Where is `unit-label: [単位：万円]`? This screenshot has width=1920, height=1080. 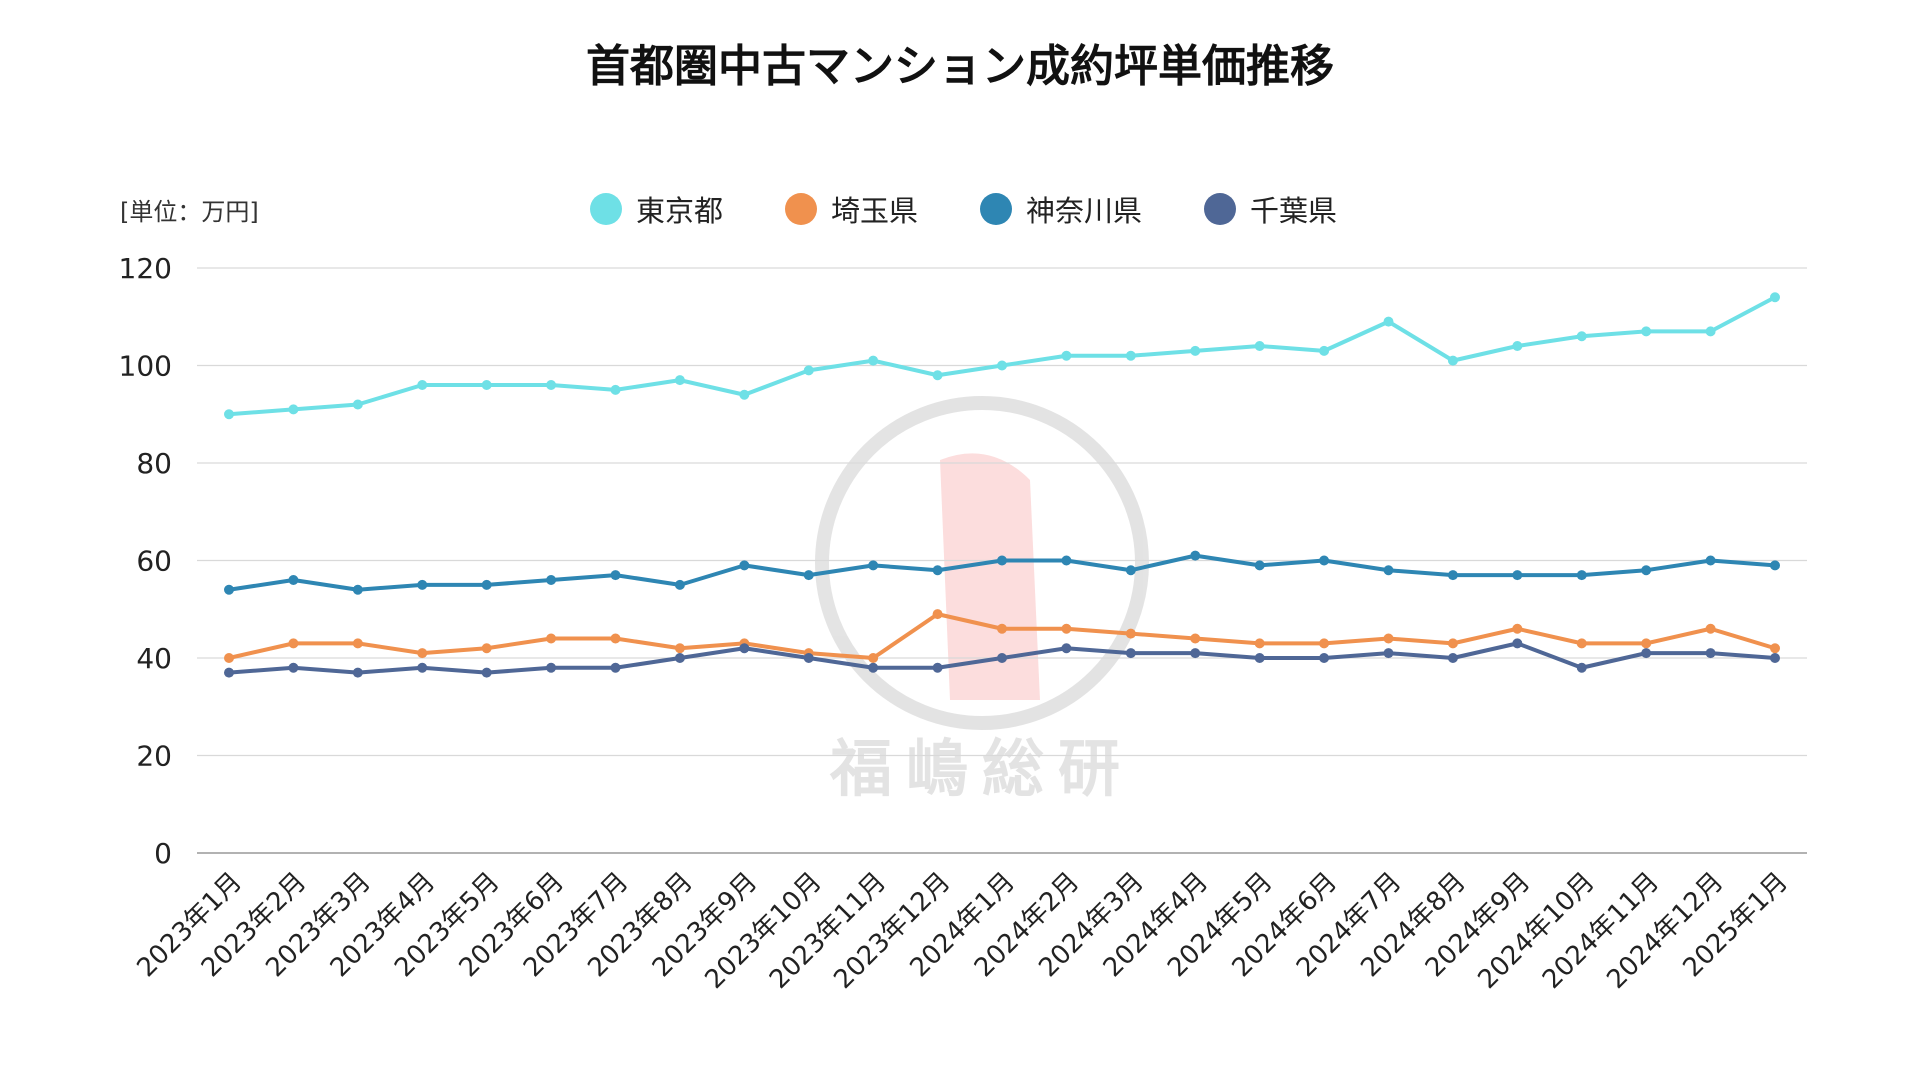 unit-label: [単位：万円] is located at coordinates (189, 212).